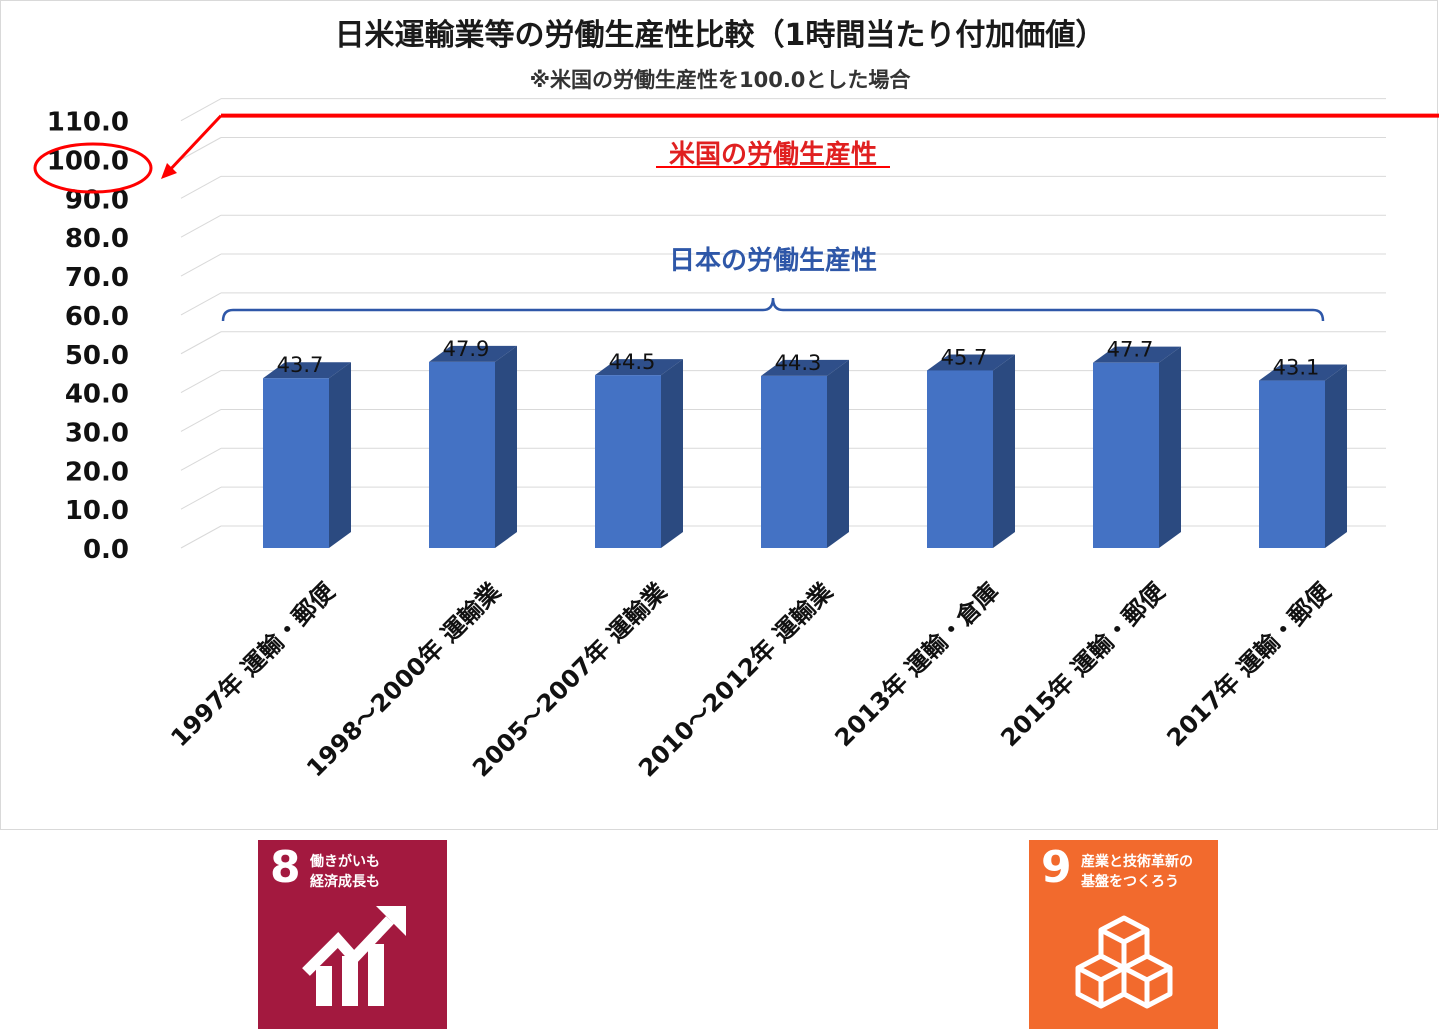 The height and width of the screenshot is (1030, 1440). Describe the element at coordinates (285, 867) in the screenshot. I see `sdg-number: 8` at that location.